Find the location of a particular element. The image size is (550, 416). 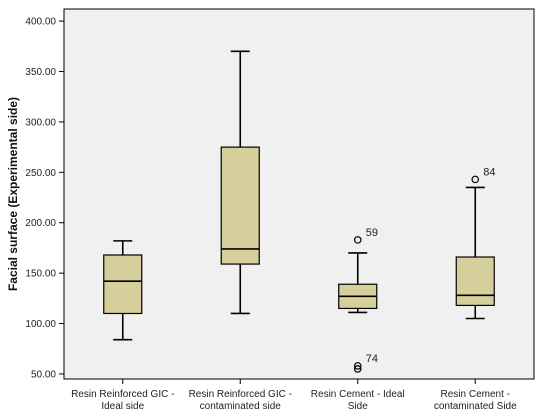

x-tick-label: Side is located at coordinates (358, 406).